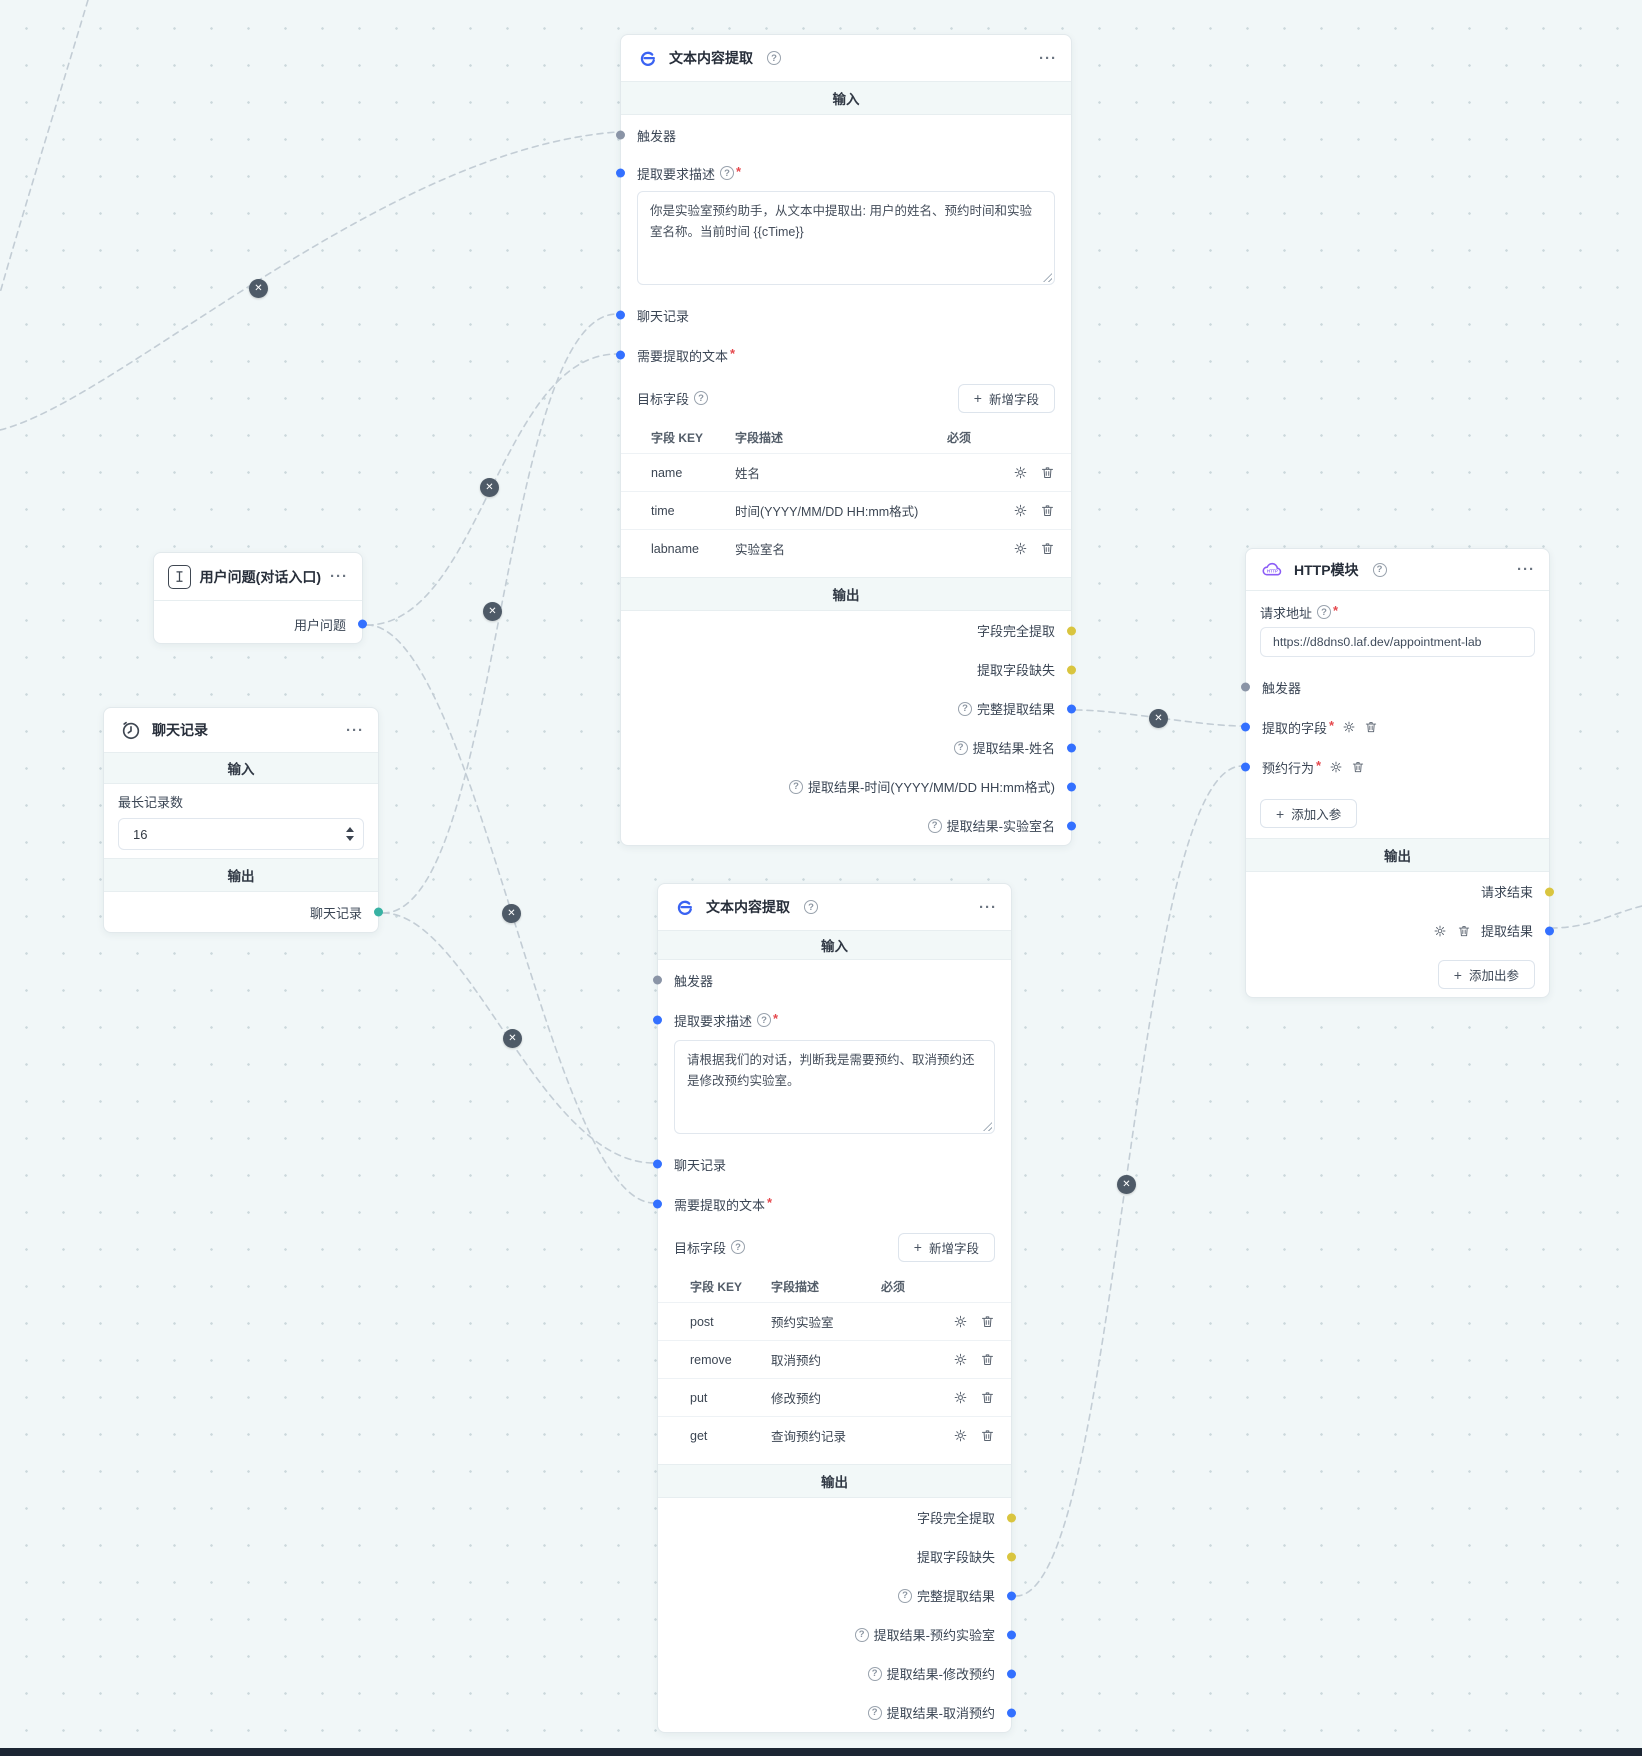 Image resolution: width=1642 pixels, height=1756 pixels. Describe the element at coordinates (834, 1087) in the screenshot. I see `extract-prompt-textarea: 请根据我们的对话，判断我是需要预约、取消预约还是修改预约实验室。` at that location.